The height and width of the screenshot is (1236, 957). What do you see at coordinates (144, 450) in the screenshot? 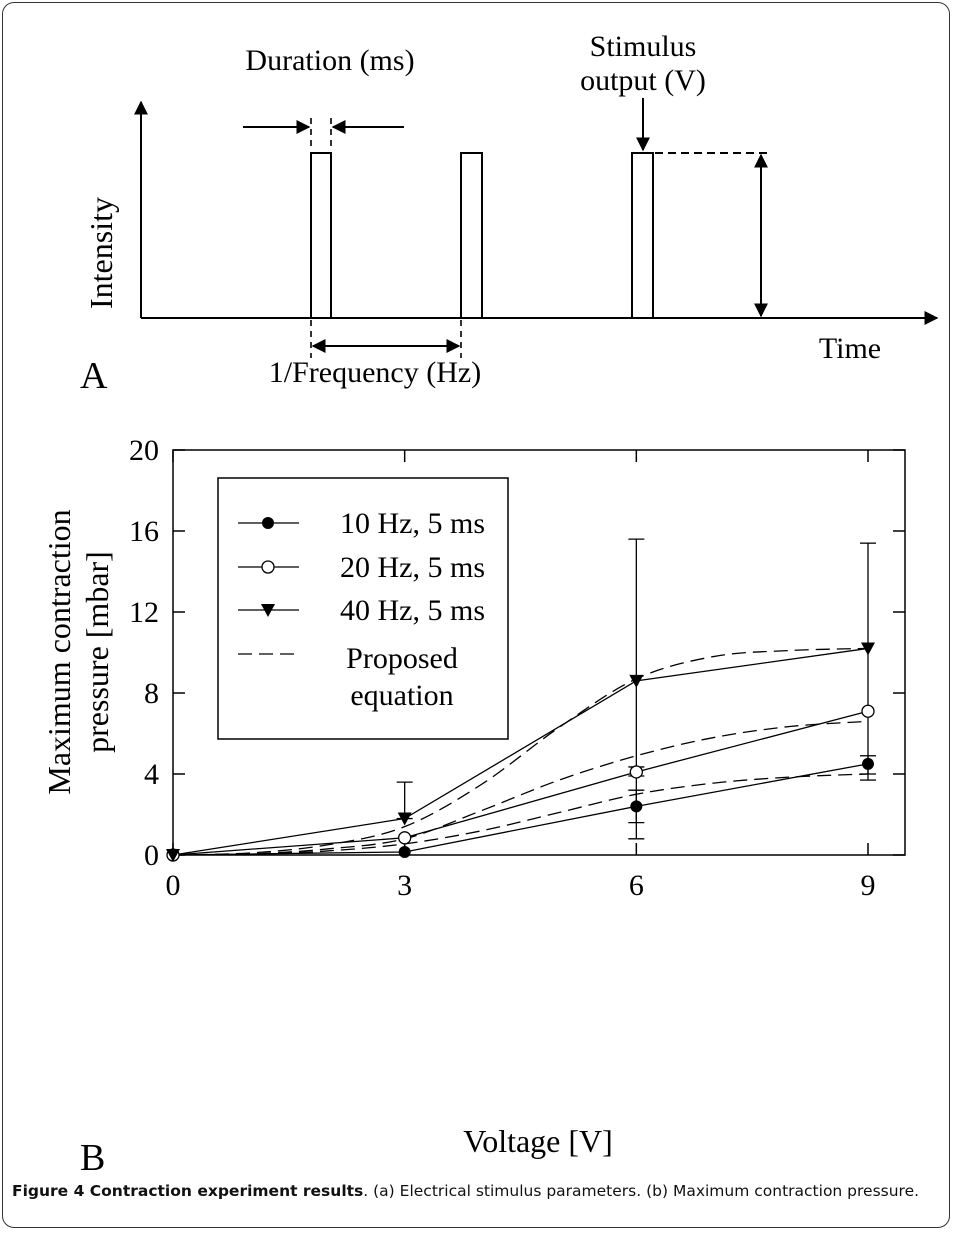
I see `y-tick-label: 20` at bounding box center [144, 450].